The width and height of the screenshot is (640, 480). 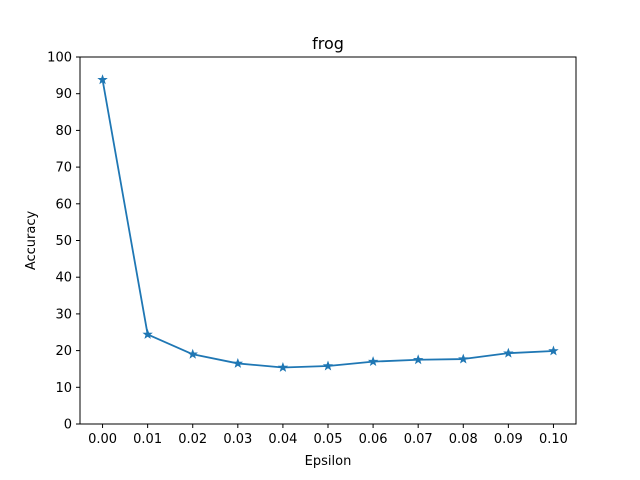 What do you see at coordinates (373, 439) in the screenshot?
I see `x-tick-label: 0.06` at bounding box center [373, 439].